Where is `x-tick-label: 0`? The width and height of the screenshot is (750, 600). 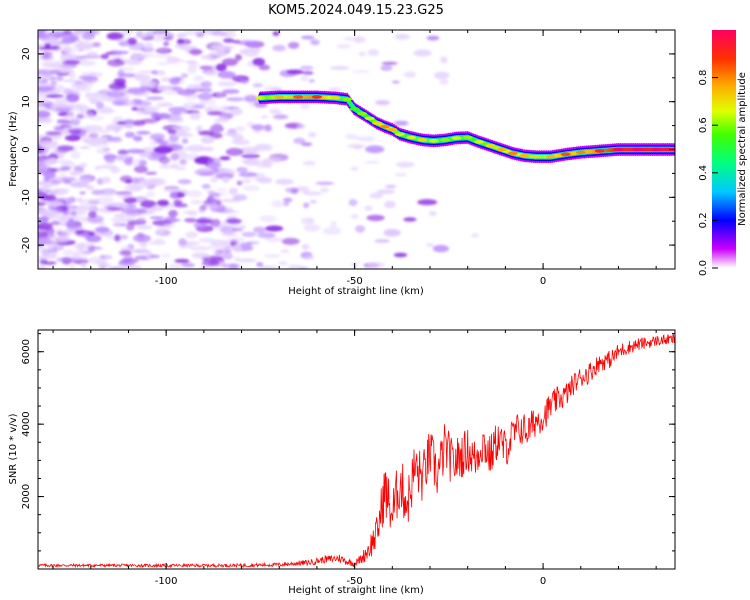
x-tick-label: 0 is located at coordinates (543, 281).